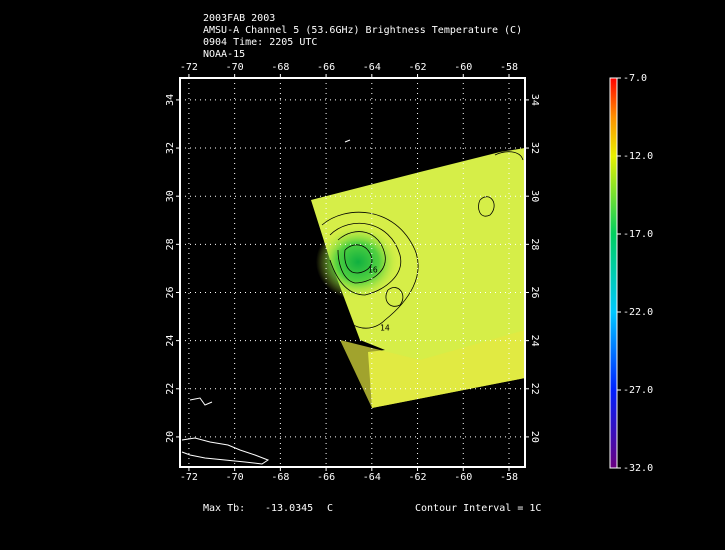 Image resolution: width=725 pixels, height=550 pixels. What do you see at coordinates (260, 42) in the screenshot?
I see `title-line: 0904 Time: 2205 UTC` at bounding box center [260, 42].